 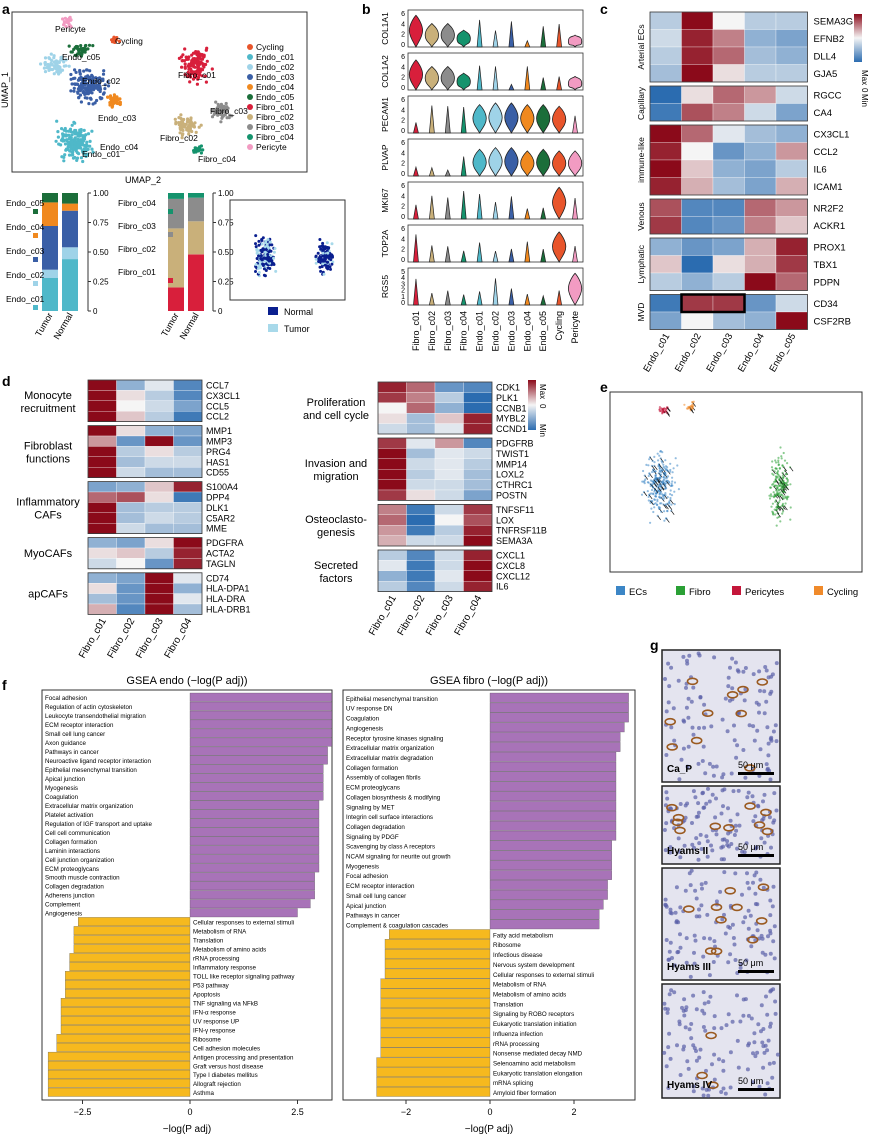 What do you see at coordinates (271, 147) in the screenshot?
I see `legend-label: Pericyte` at bounding box center [271, 147].